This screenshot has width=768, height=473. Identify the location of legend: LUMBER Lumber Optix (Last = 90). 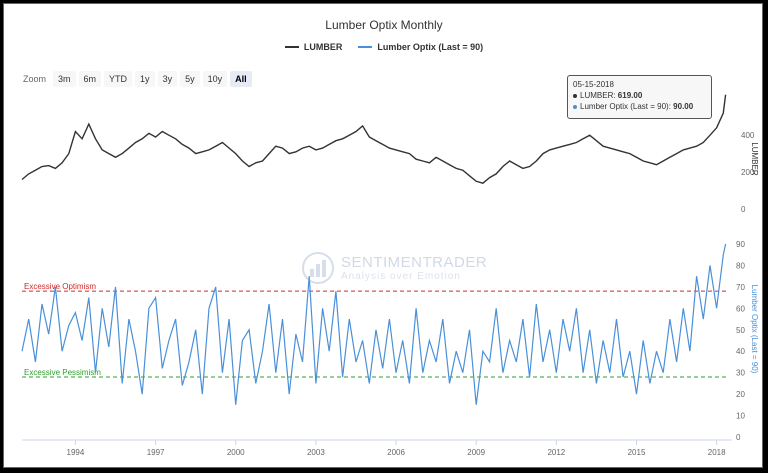
(384, 47).